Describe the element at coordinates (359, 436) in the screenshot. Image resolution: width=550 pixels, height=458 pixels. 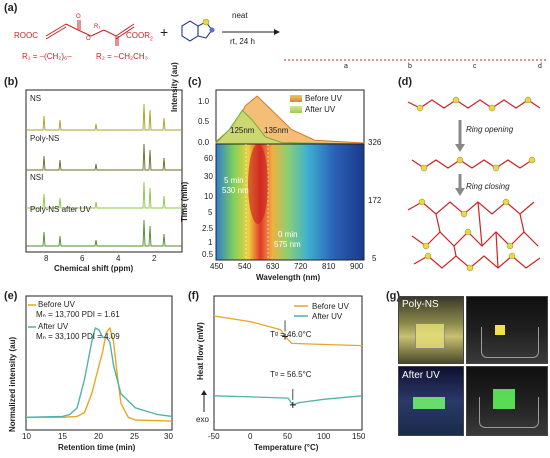
I see `dsc-xtick-150: 150` at that location.